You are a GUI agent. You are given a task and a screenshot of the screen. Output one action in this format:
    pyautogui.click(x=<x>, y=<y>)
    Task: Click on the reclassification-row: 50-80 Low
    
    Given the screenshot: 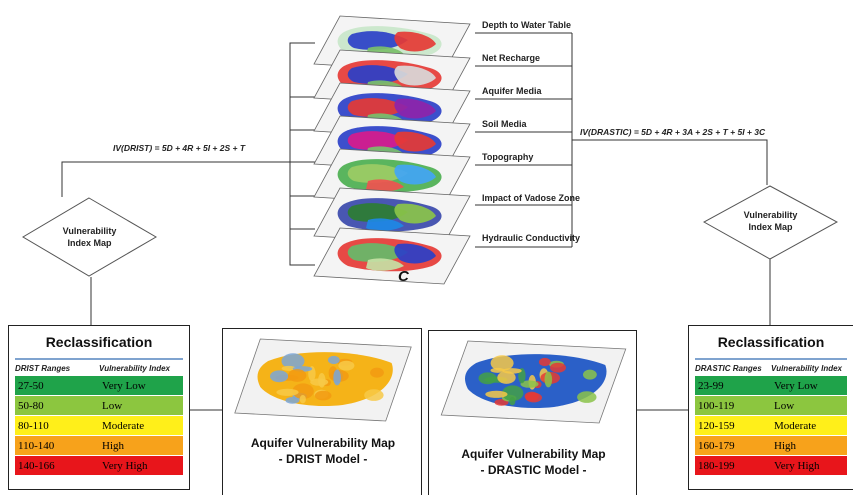 What is the action you would take?
    pyautogui.click(x=99, y=405)
    